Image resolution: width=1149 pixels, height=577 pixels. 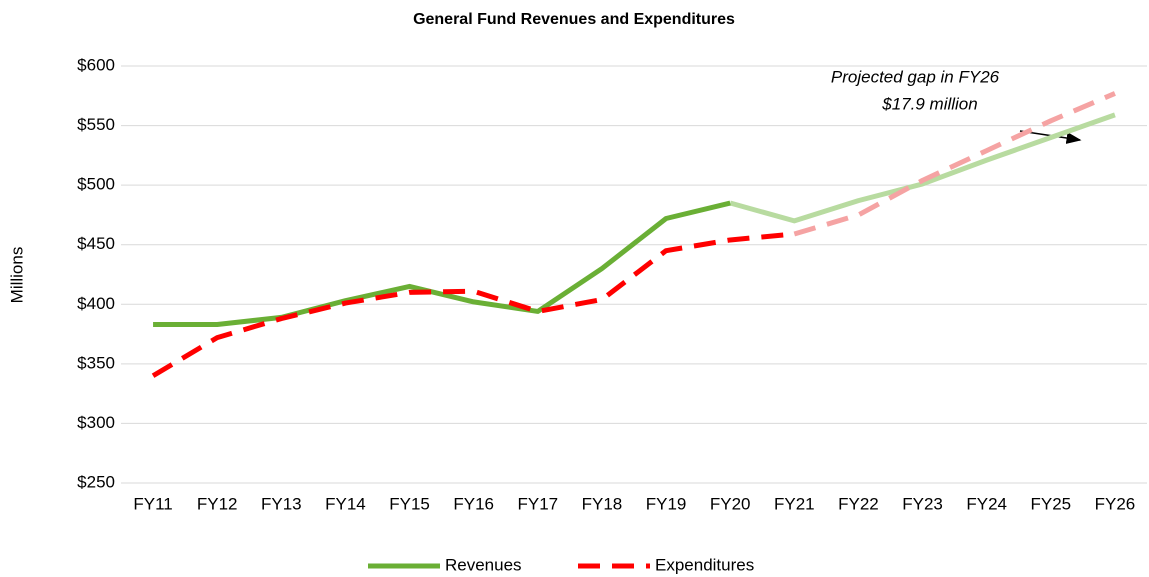 What do you see at coordinates (730, 503) in the screenshot?
I see `x-tick-label: FY20` at bounding box center [730, 503].